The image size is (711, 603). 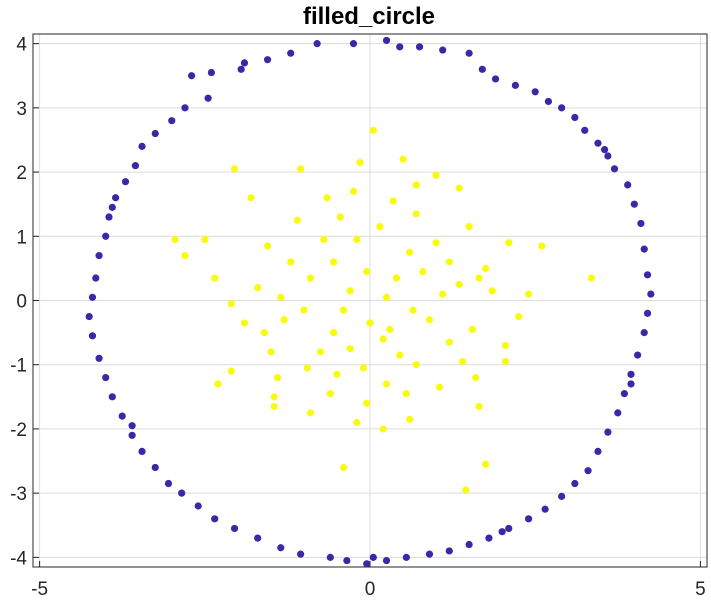 What do you see at coordinates (369, 16) in the screenshot?
I see `chart-title: filled_circle` at bounding box center [369, 16].